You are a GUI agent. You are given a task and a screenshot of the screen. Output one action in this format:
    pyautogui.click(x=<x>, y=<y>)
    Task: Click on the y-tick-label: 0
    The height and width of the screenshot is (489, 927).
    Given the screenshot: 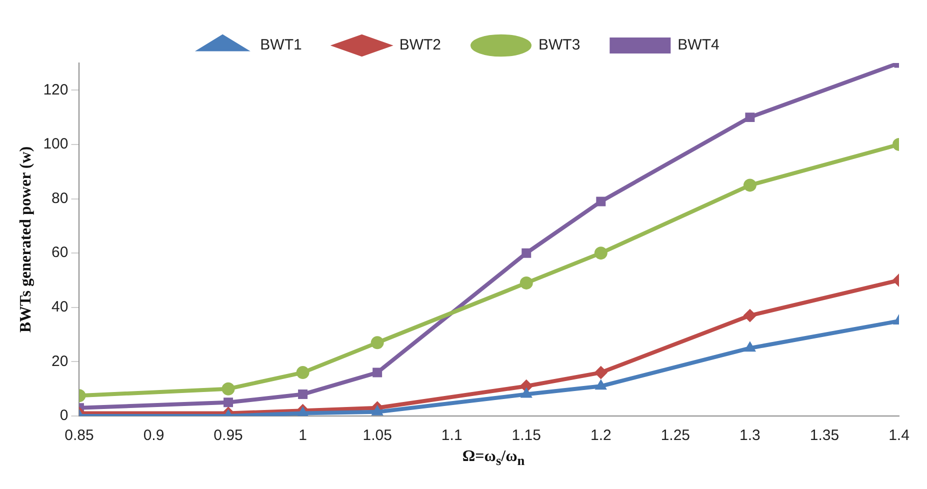 What is the action you would take?
    pyautogui.click(x=64, y=415)
    